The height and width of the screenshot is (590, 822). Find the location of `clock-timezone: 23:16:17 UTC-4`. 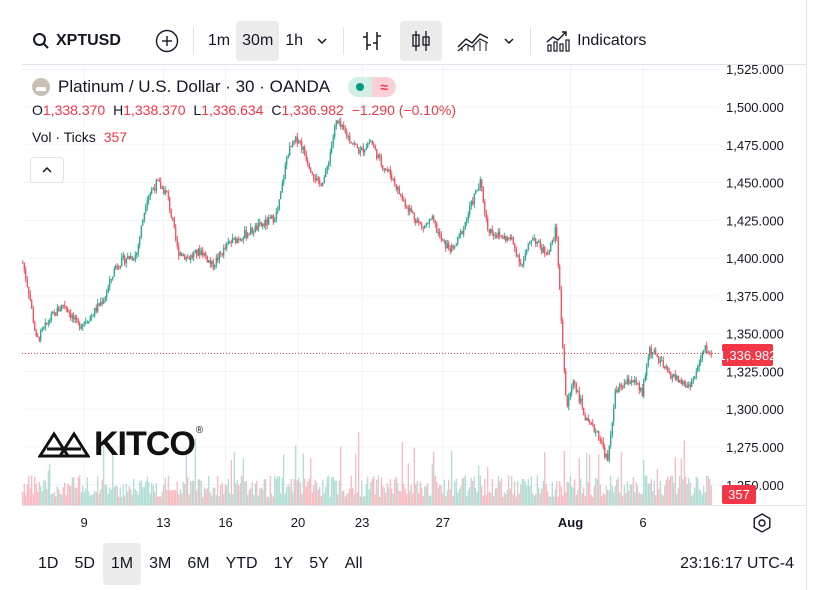

clock-timezone: 23:16:17 UTC-4 is located at coordinates (737, 563).